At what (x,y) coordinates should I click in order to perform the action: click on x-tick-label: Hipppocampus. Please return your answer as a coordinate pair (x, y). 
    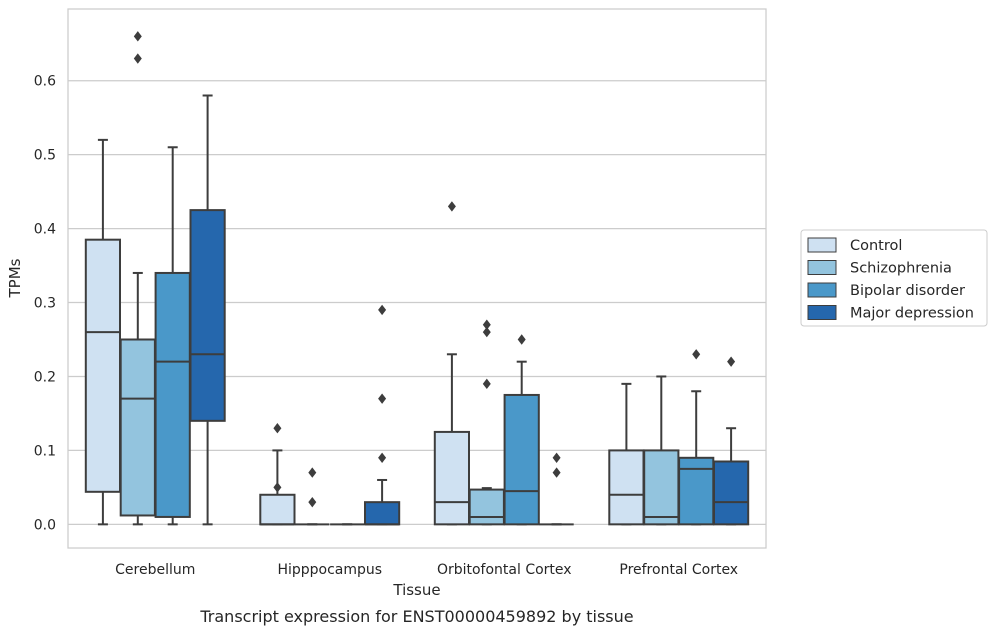
    Looking at the image, I should click on (329, 570).